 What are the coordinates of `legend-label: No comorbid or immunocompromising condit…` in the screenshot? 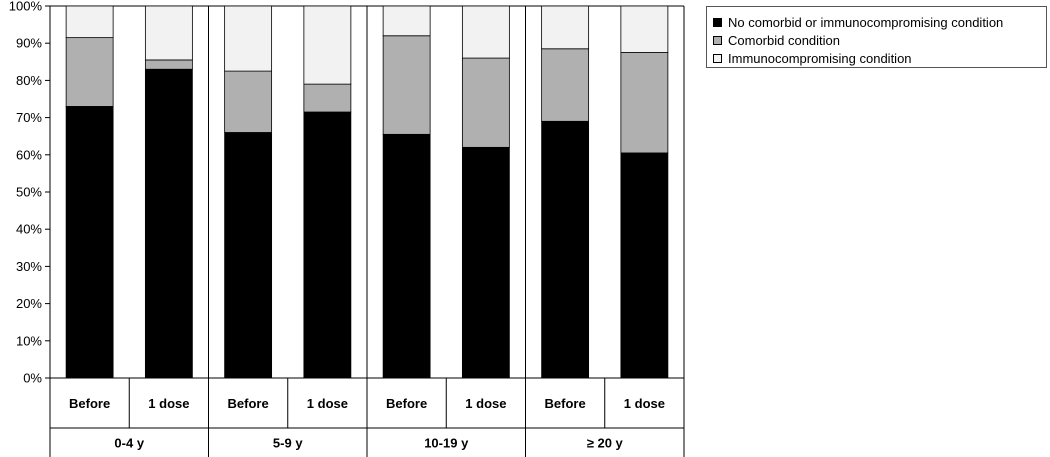 It's located at (866, 22).